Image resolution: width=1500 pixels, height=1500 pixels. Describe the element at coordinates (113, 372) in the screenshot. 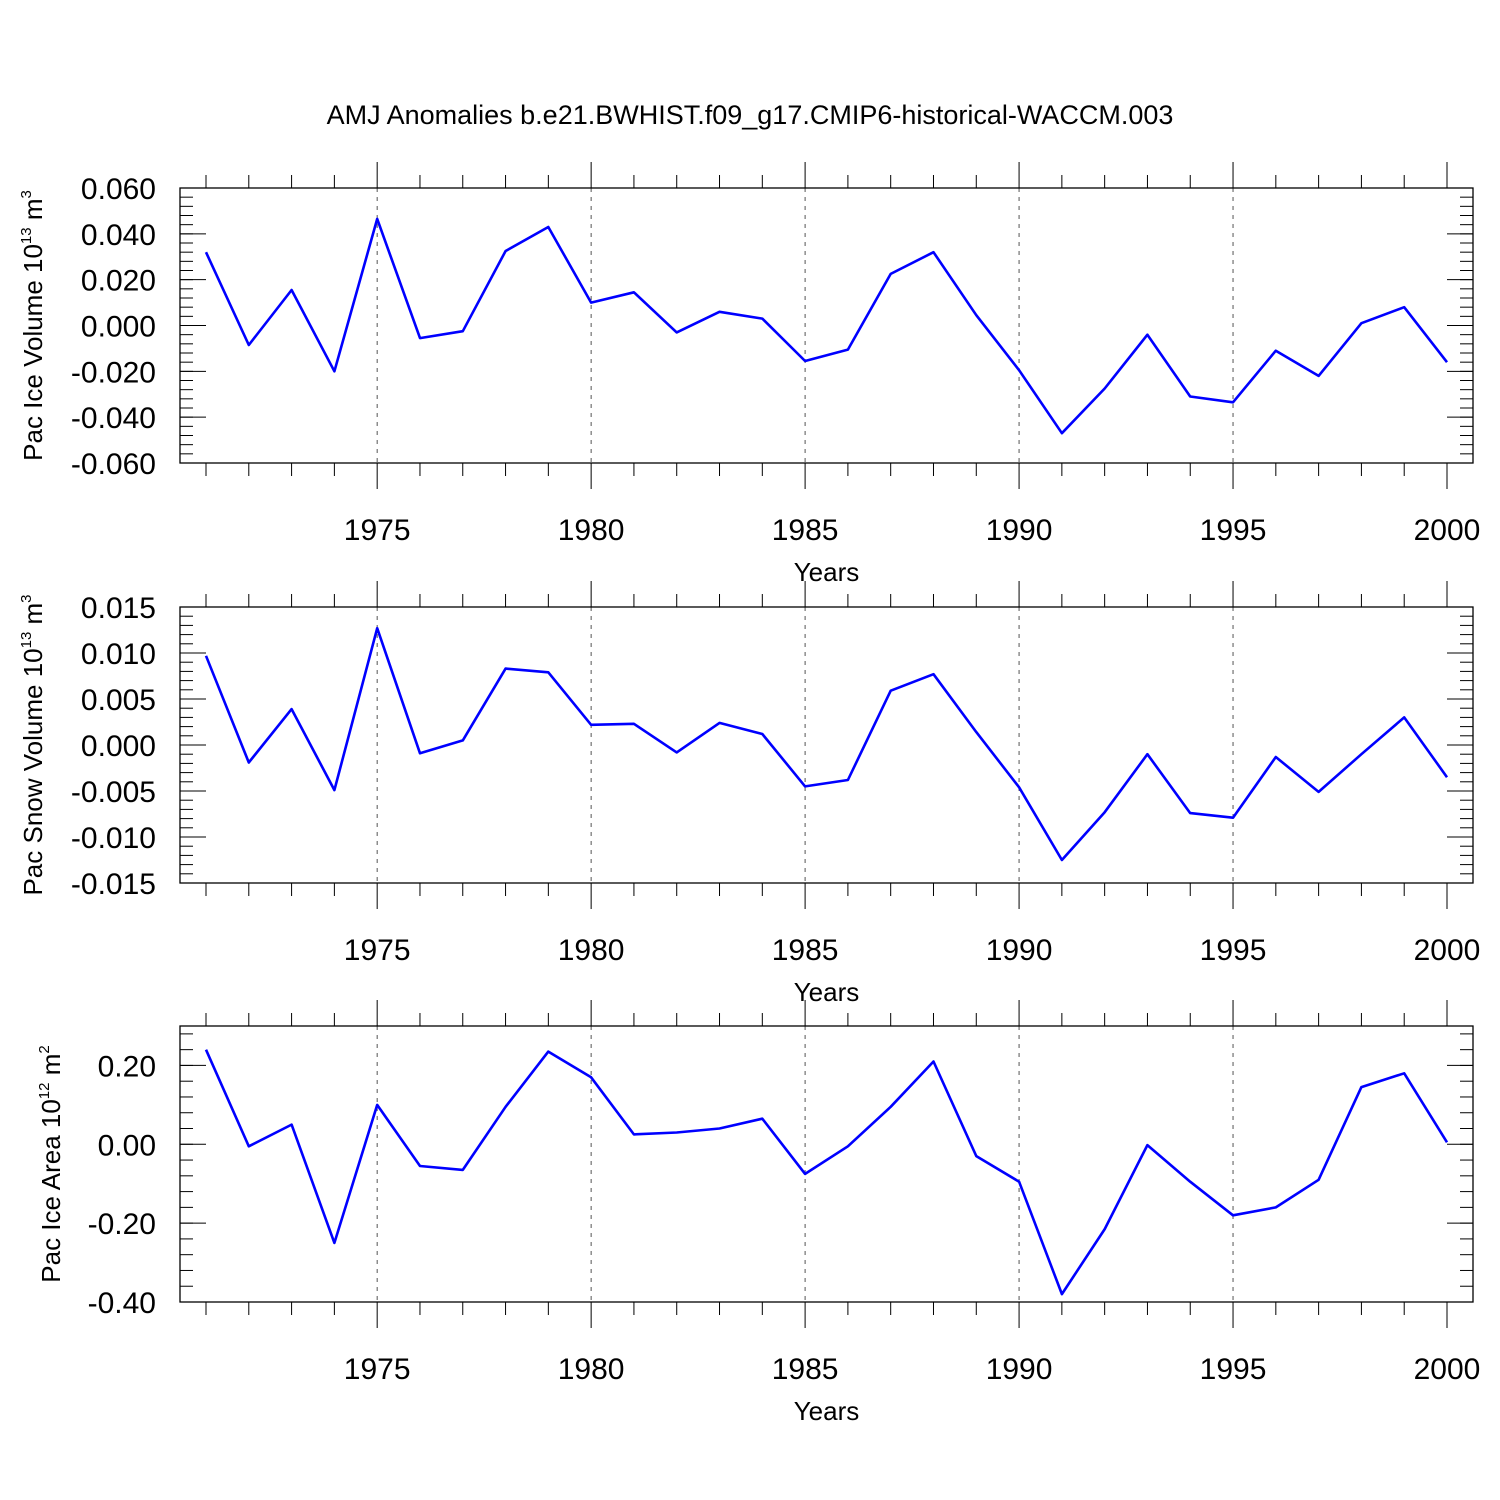

I see `y-tick-label: -0.020` at that location.